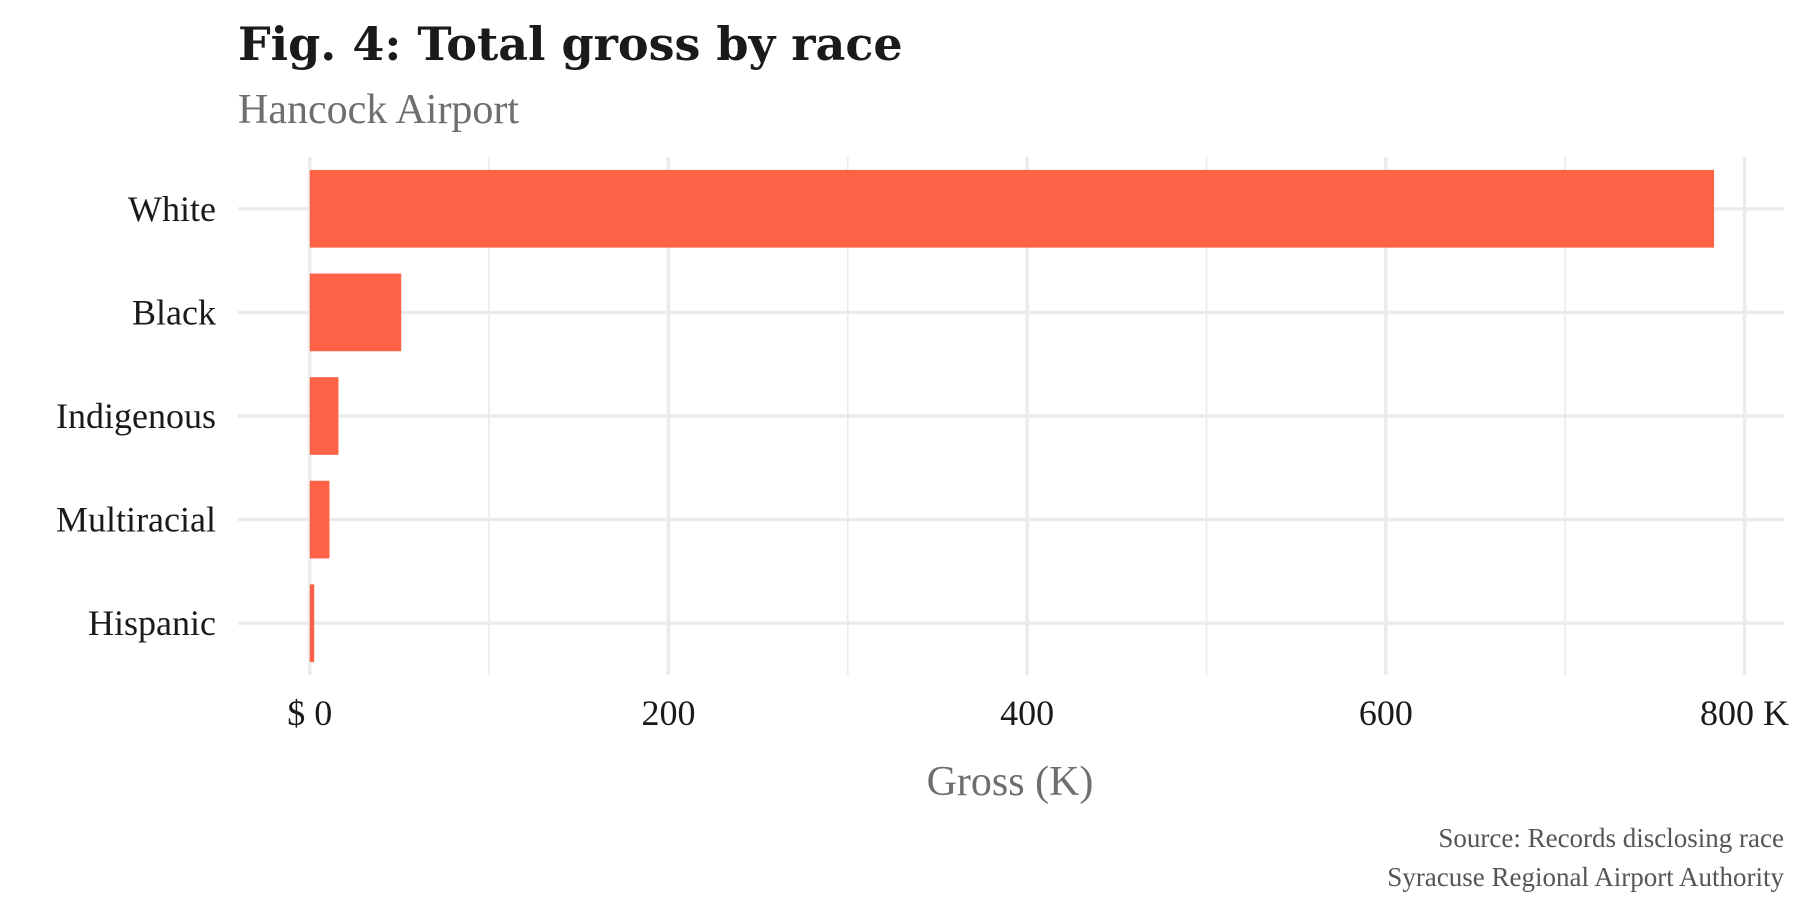  I want to click on x-tick-label-4: 800 K, so click(1744, 713).